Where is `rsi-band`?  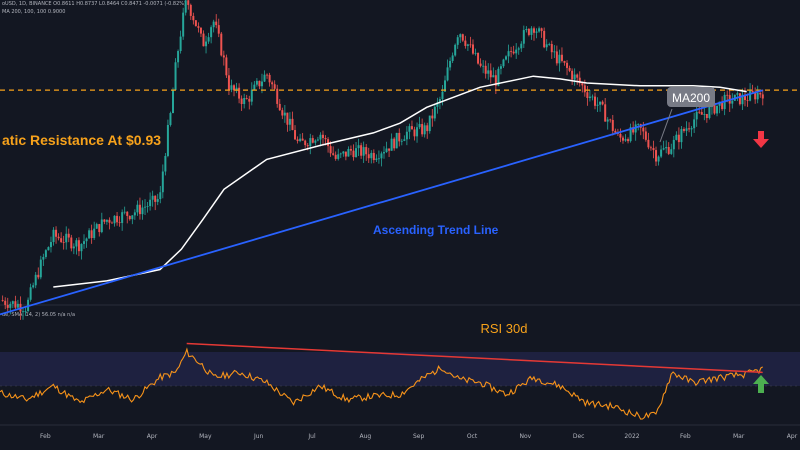 rsi-band is located at coordinates (400, 369).